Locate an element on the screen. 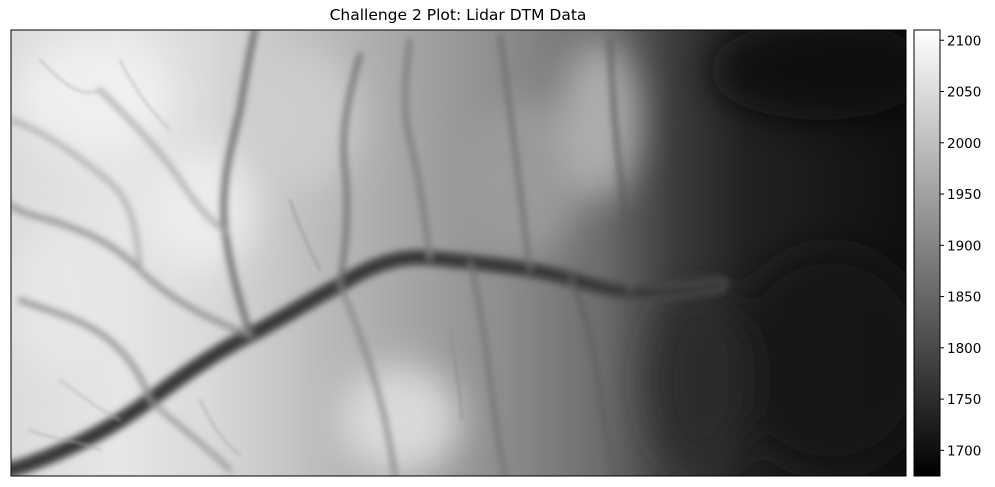 Image resolution: width=995 pixels, height=487 pixels. colorbar-frame is located at coordinates (927, 253).